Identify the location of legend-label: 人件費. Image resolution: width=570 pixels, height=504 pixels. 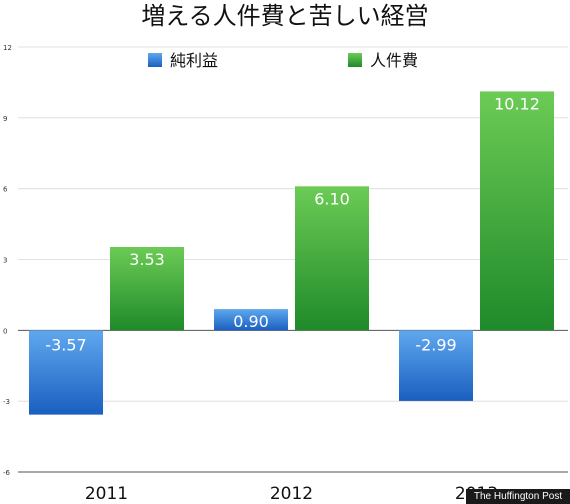
(394, 60).